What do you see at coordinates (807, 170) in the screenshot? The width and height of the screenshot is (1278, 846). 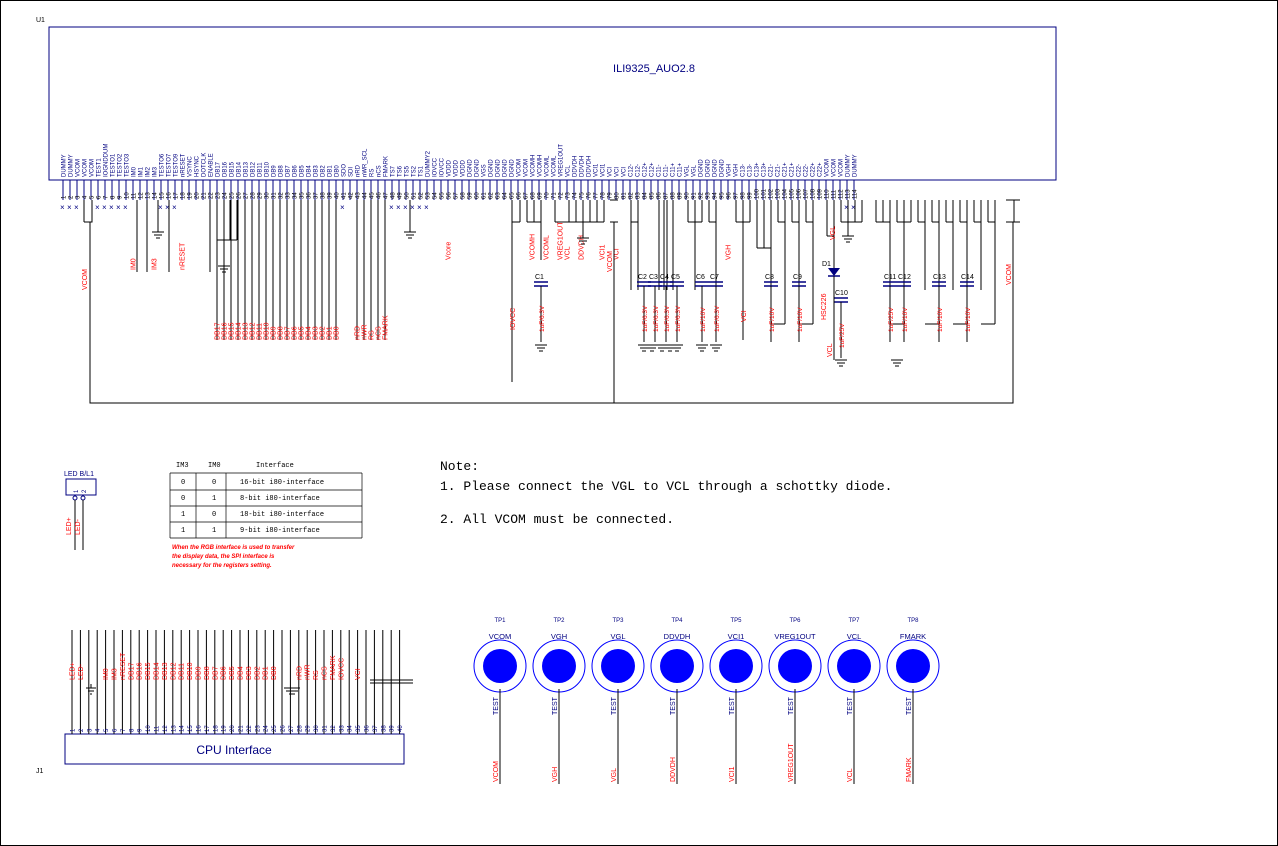 I see `ic-pin-name: C22-` at bounding box center [807, 170].